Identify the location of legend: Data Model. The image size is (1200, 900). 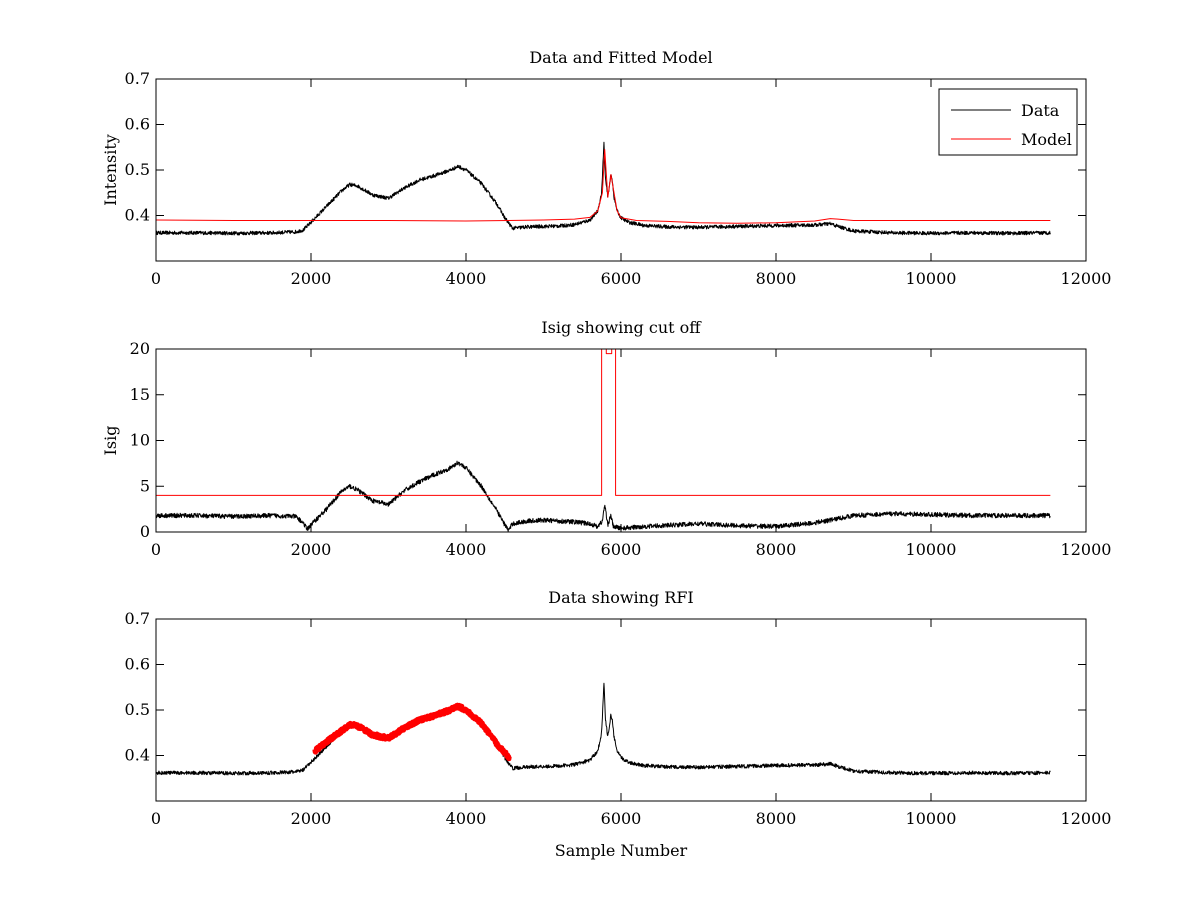
(1008, 122).